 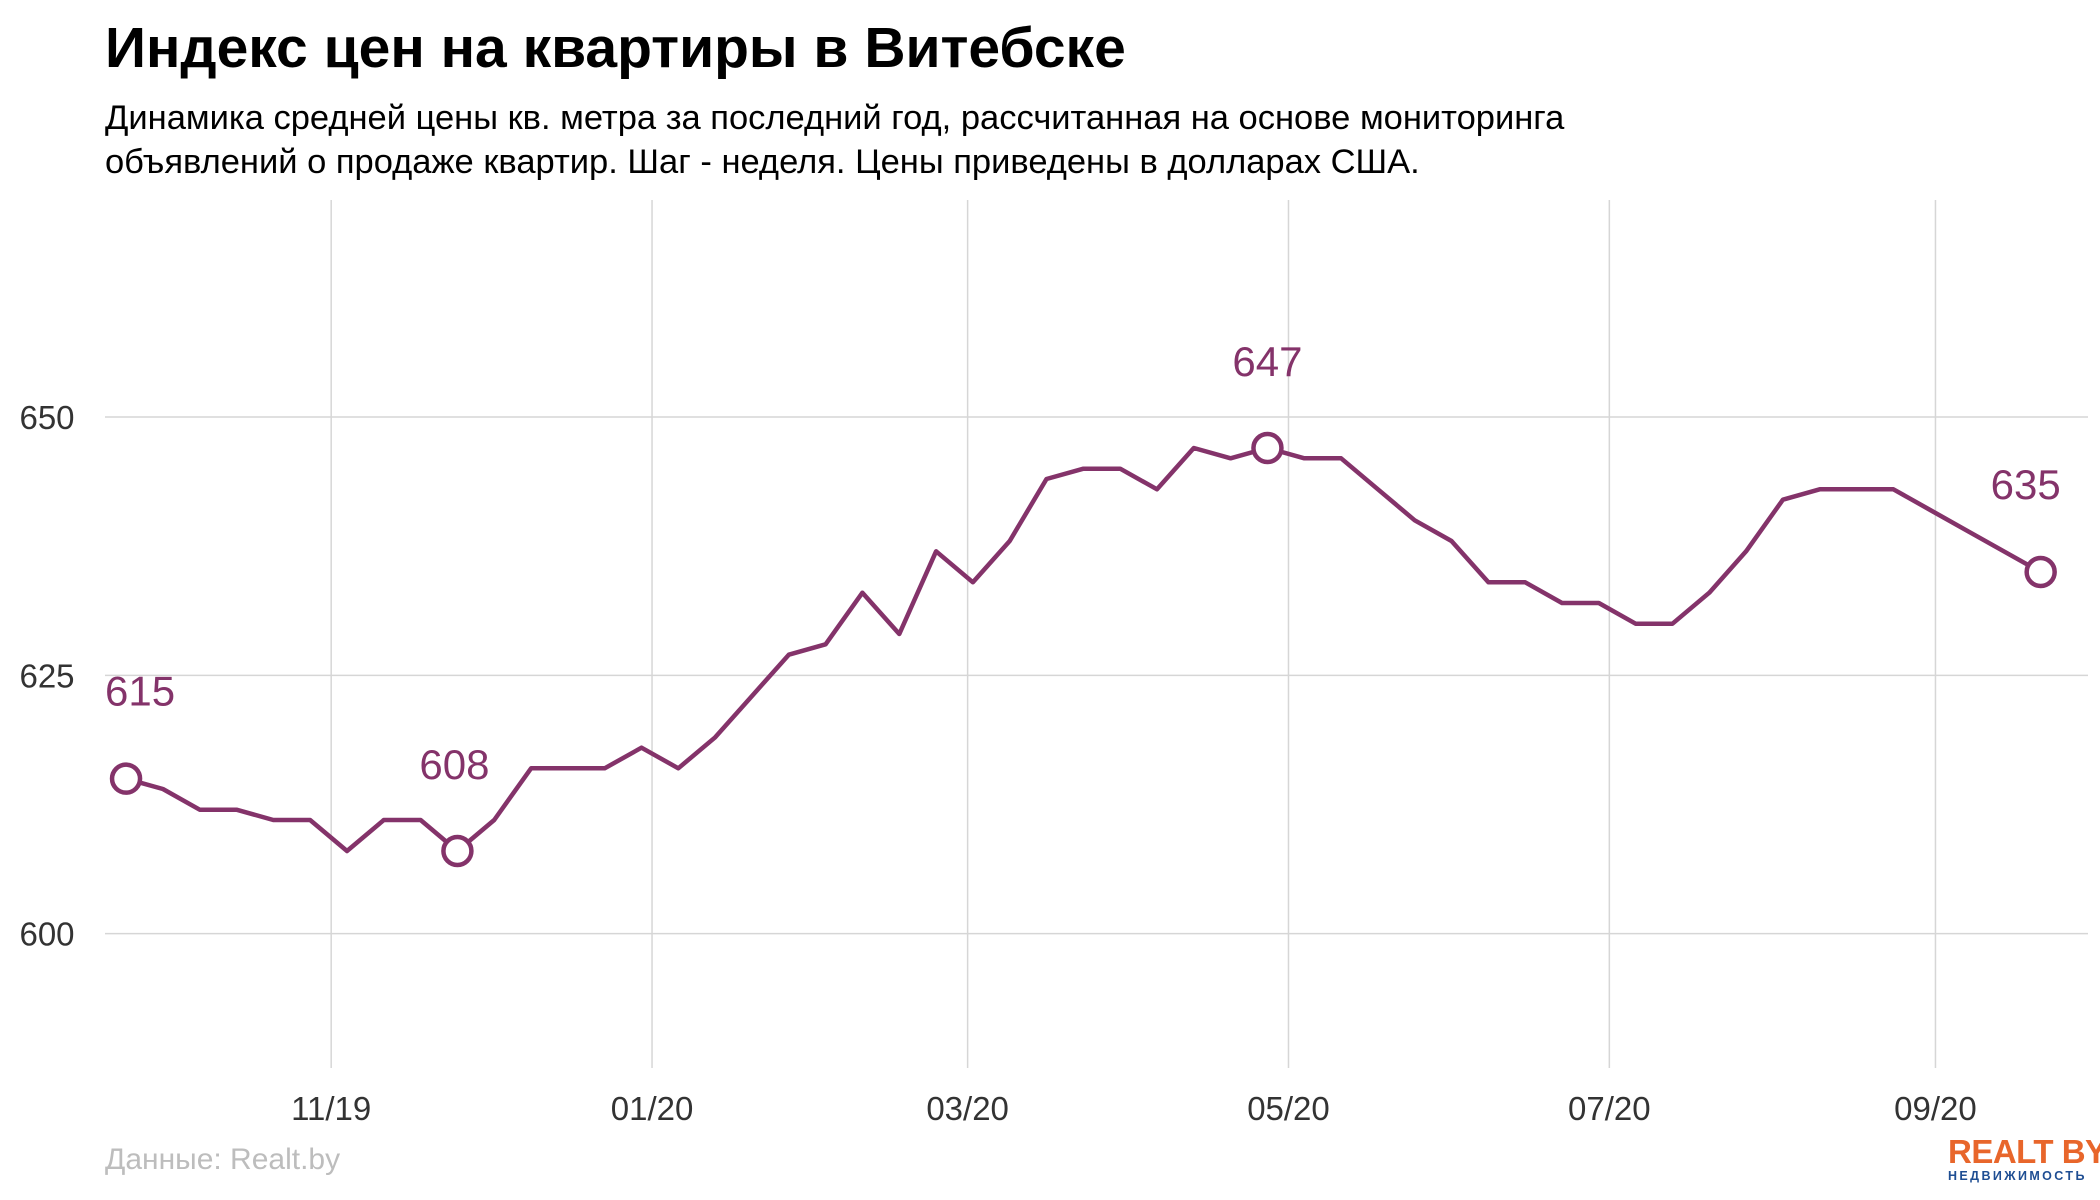 I want to click on logo-name: REALT BY, so click(x=2024, y=1151).